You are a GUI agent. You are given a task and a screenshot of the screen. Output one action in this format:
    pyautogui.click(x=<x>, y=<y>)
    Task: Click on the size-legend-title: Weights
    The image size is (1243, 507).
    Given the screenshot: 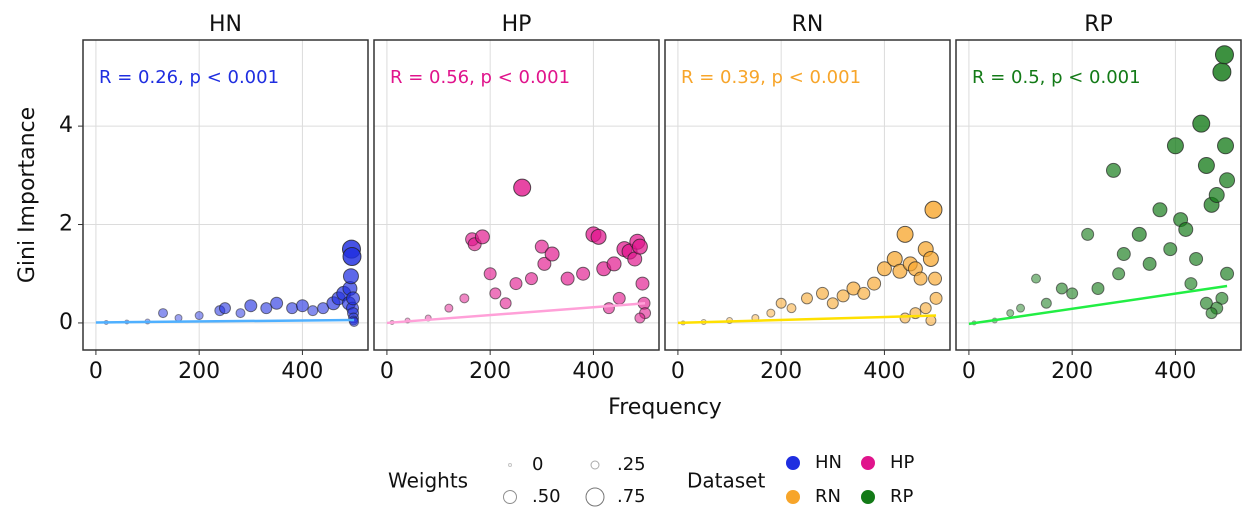 What is the action you would take?
    pyautogui.click(x=428, y=481)
    